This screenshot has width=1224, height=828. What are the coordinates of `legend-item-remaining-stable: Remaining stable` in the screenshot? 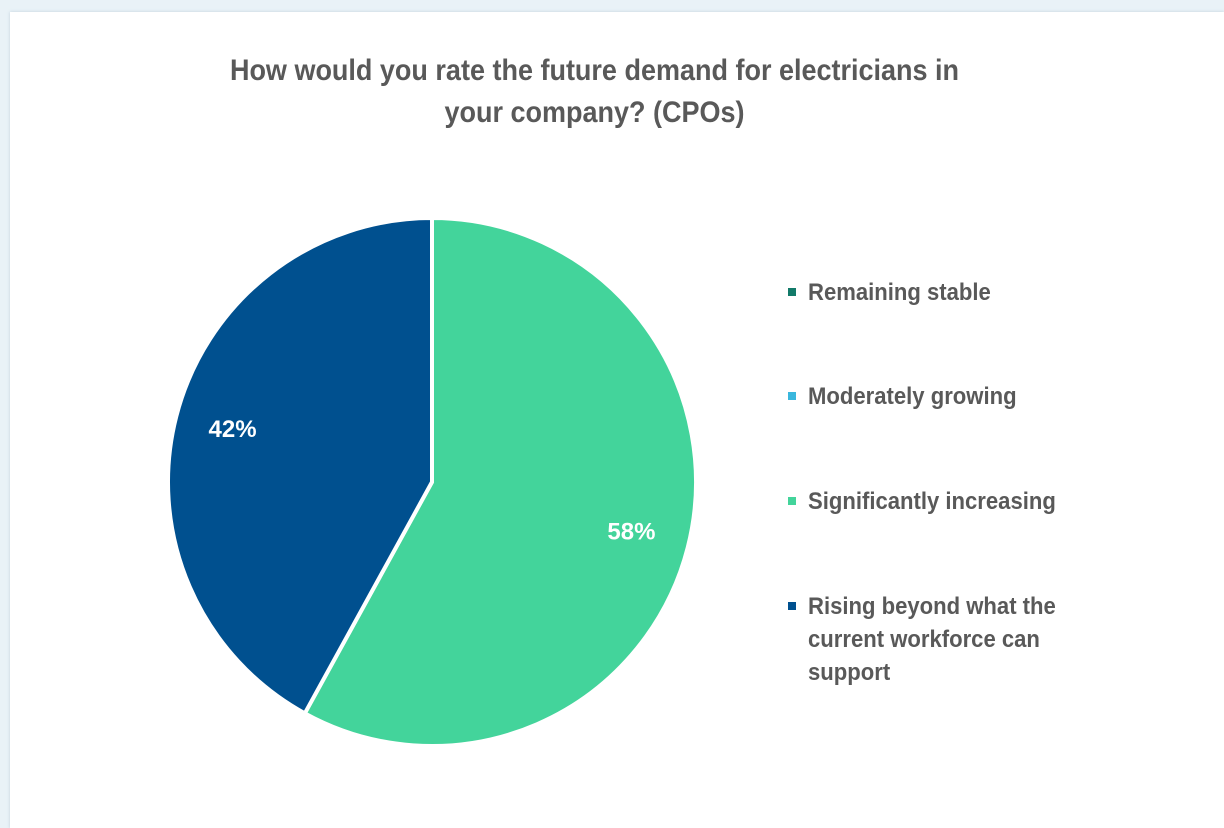 It's located at (953, 292).